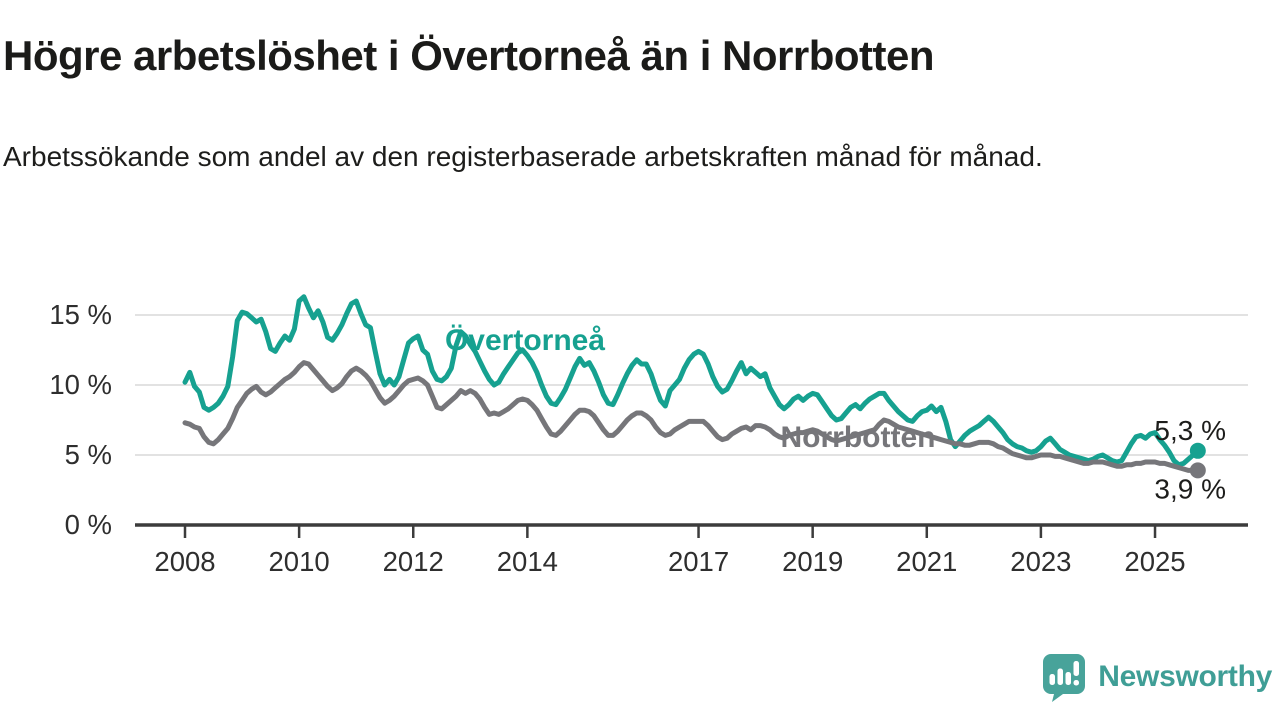  What do you see at coordinates (1076, 683) in the screenshot?
I see `exclamation-dot` at bounding box center [1076, 683].